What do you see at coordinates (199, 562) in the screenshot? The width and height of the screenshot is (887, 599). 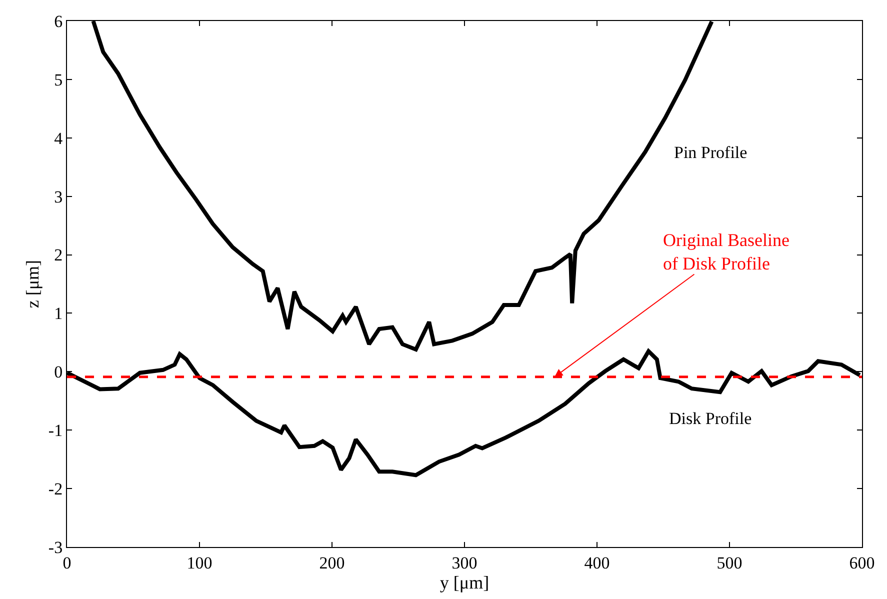 I see `x-tick-label: 100` at bounding box center [199, 562].